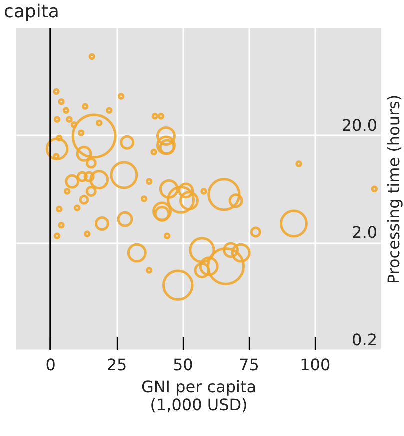 This screenshot has width=404, height=436. I want to click on x-axis-title: GNI per capita (1,000 USD), so click(199, 396).